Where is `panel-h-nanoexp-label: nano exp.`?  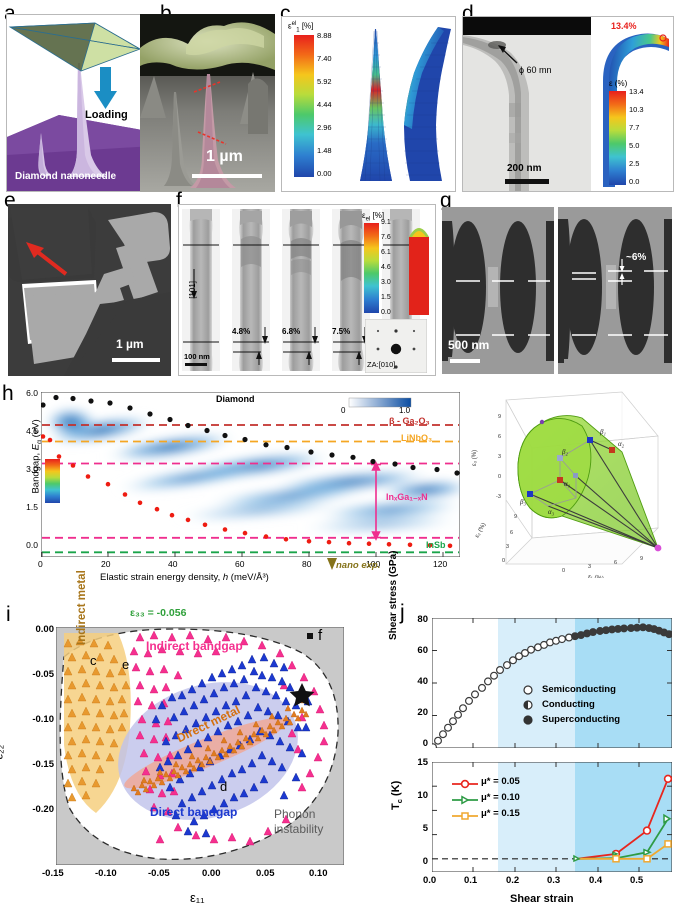 panel-h-nanoexp-label: nano exp. is located at coordinates (358, 565).